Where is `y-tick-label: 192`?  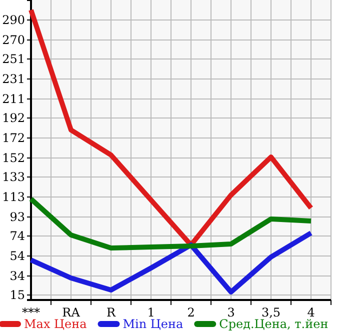
y-tick-label: 192 is located at coordinates (13, 117).